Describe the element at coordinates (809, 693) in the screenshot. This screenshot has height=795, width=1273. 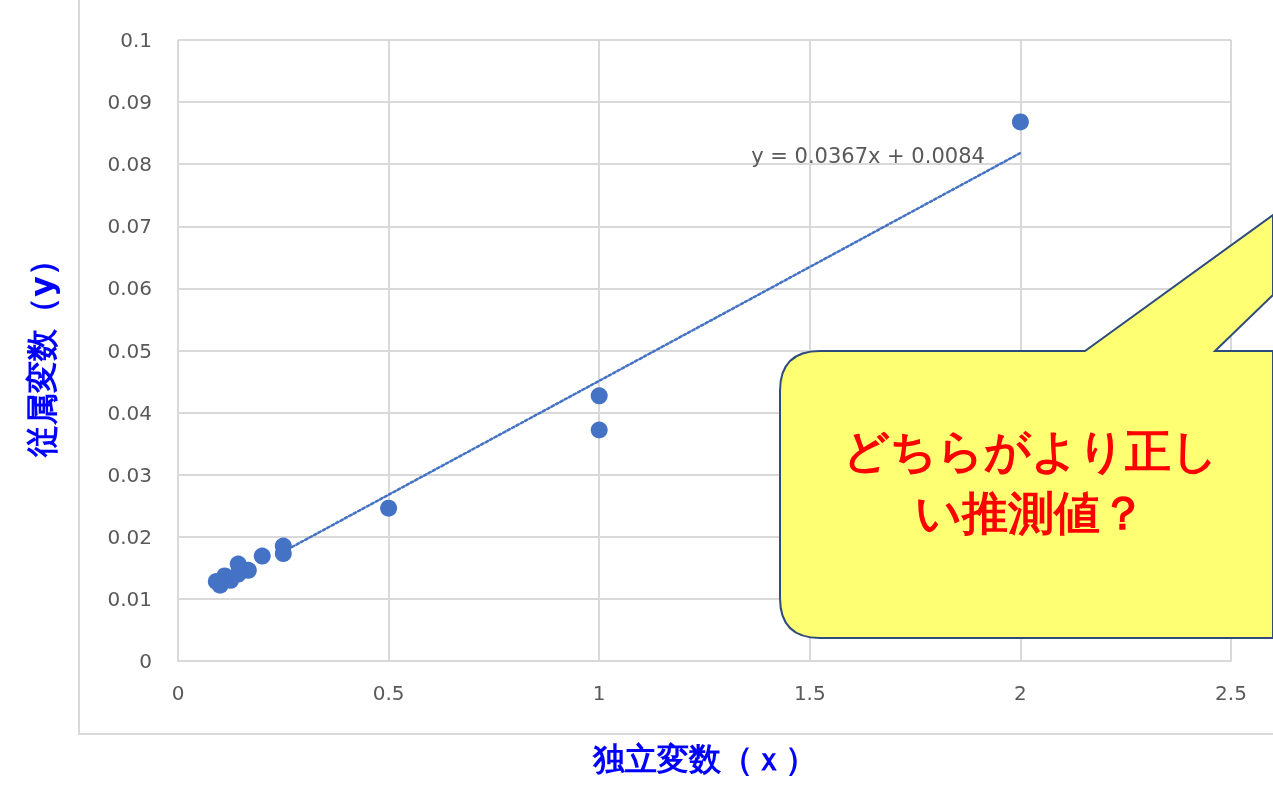
I see `x-tick-label: 1.5` at that location.